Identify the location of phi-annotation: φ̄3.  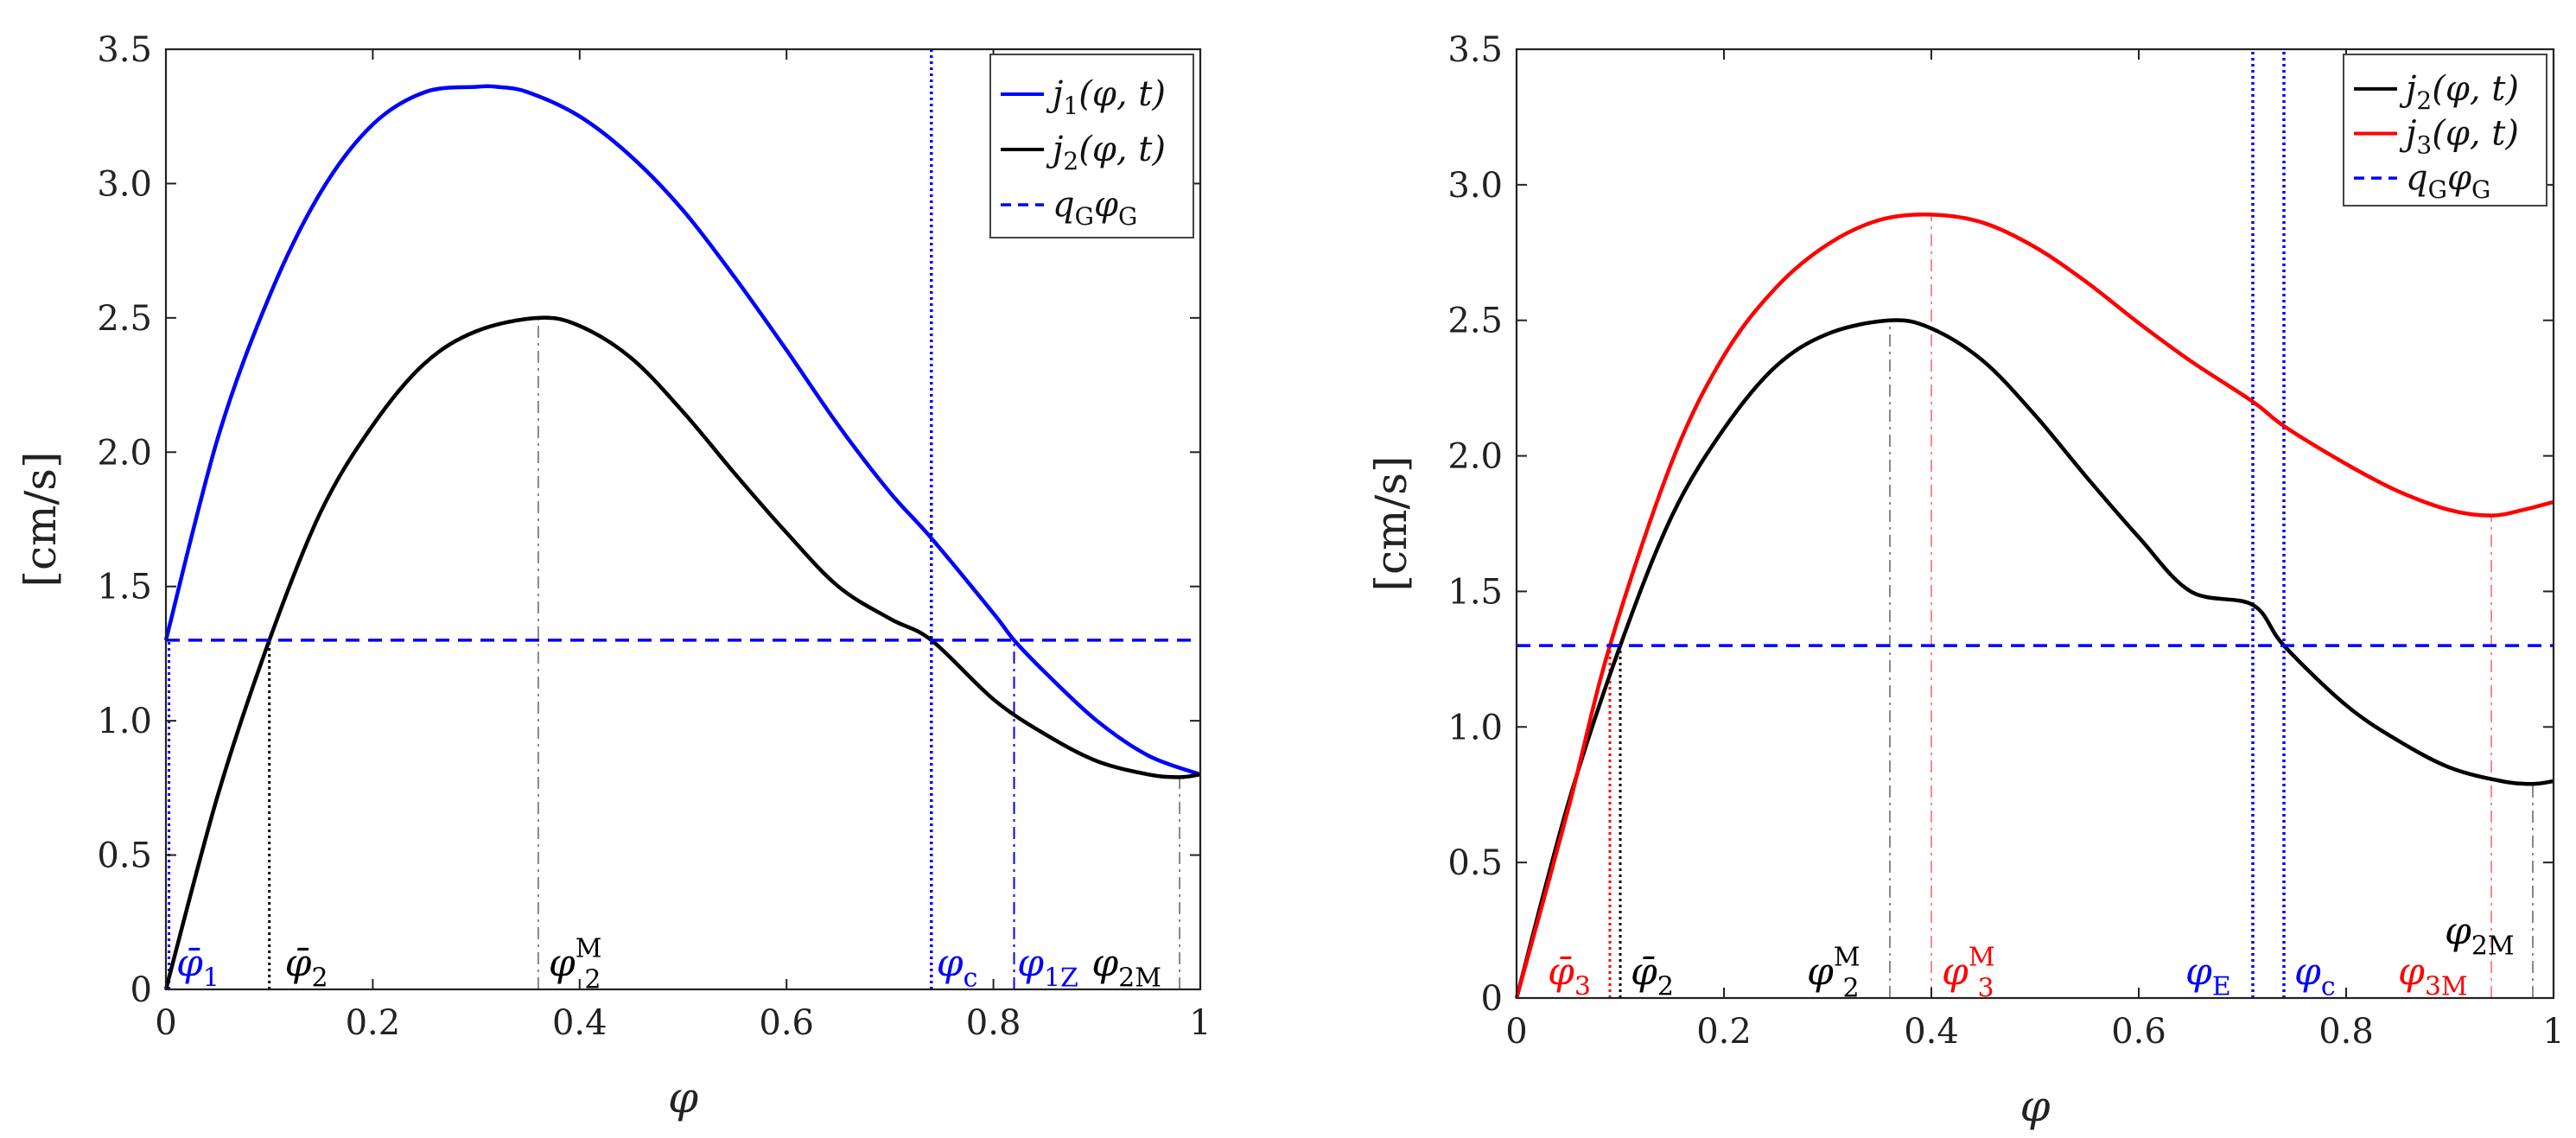
(1569, 975).